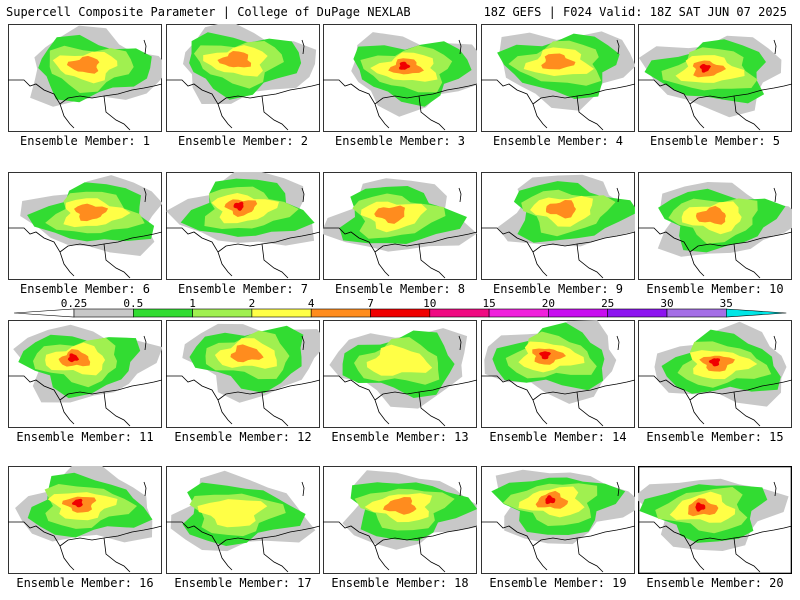 This screenshot has height=600, width=800. What do you see at coordinates (400, 583) in the screenshot?
I see `member-caption: Ensemble Member: 18` at bounding box center [400, 583].